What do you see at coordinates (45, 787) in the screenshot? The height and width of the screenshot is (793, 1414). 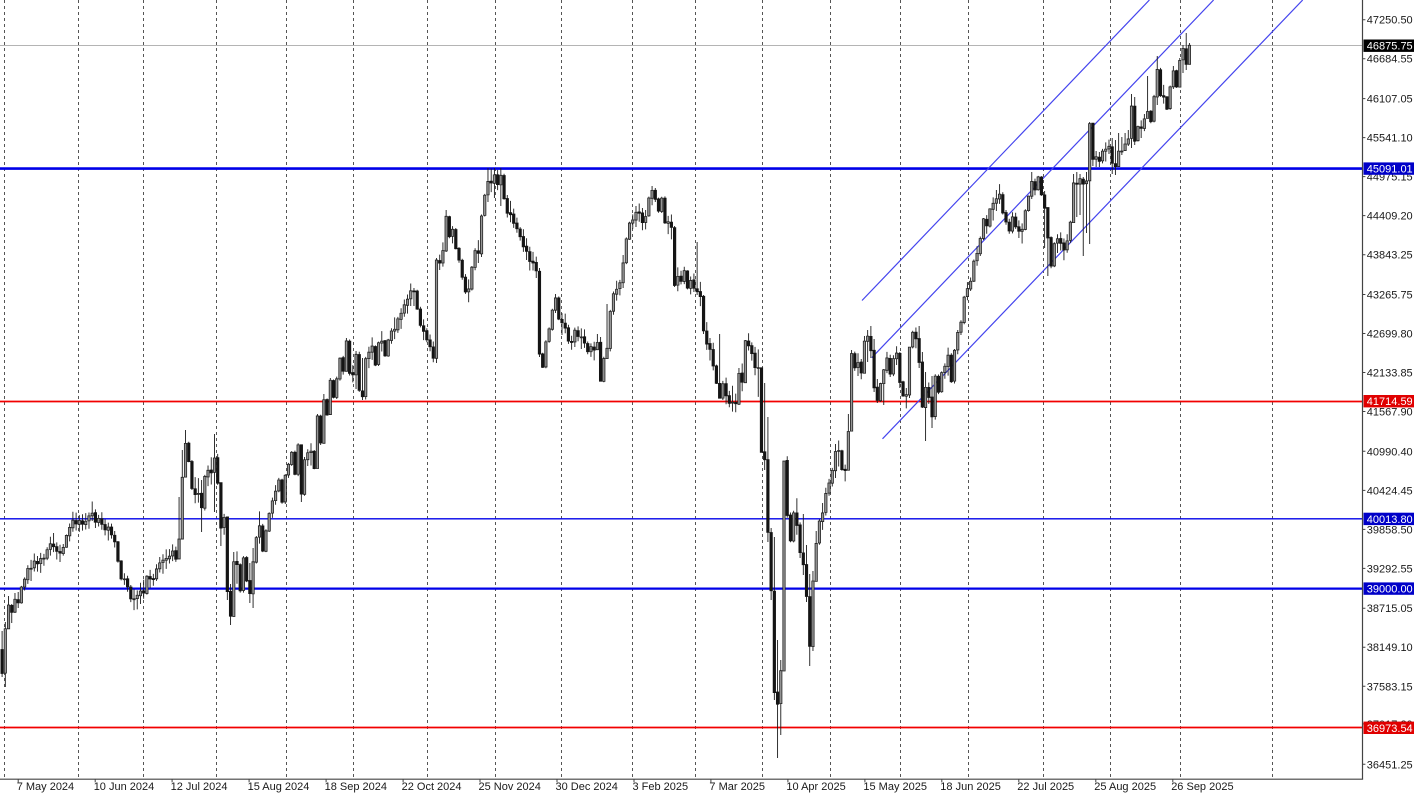 I see `svg-text: 7 May 2024` at bounding box center [45, 787].